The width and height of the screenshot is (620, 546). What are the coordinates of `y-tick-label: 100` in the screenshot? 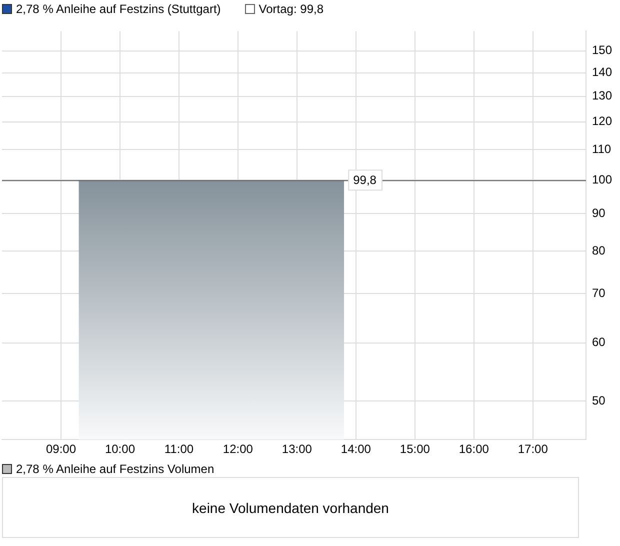 It's located at (602, 179).